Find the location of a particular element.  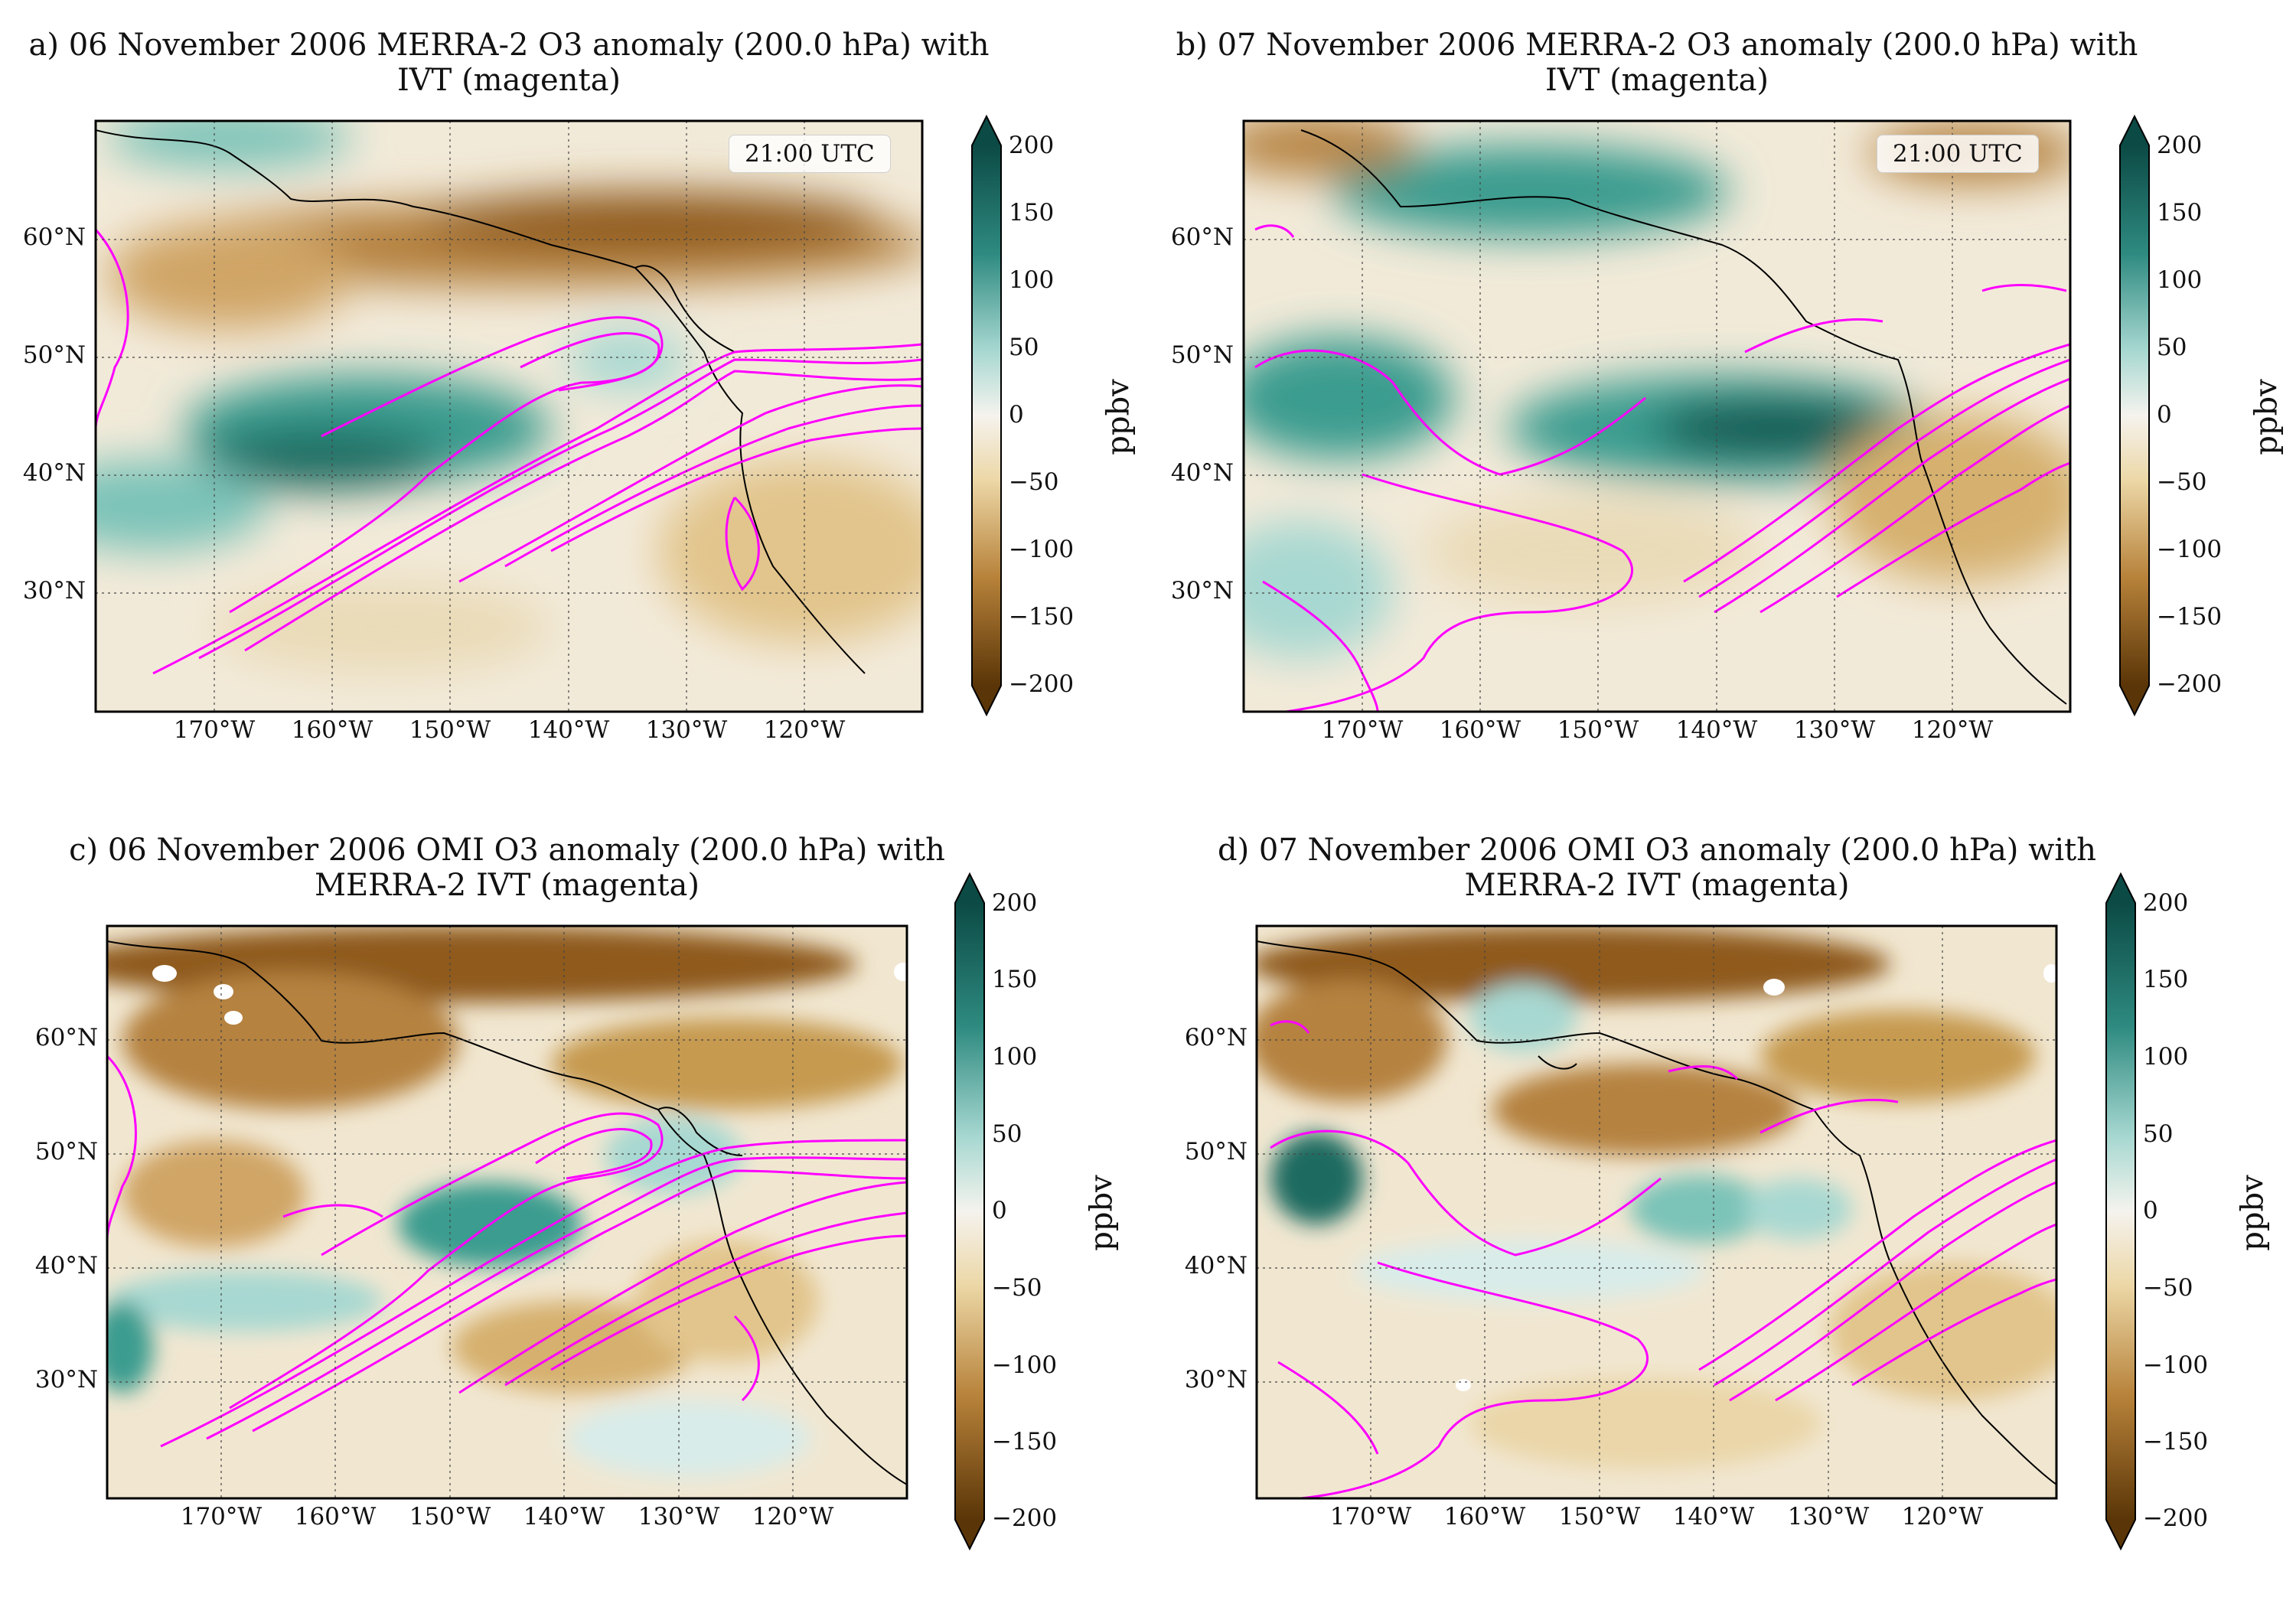

panel-a-lon-label: 160°W is located at coordinates (332, 730).